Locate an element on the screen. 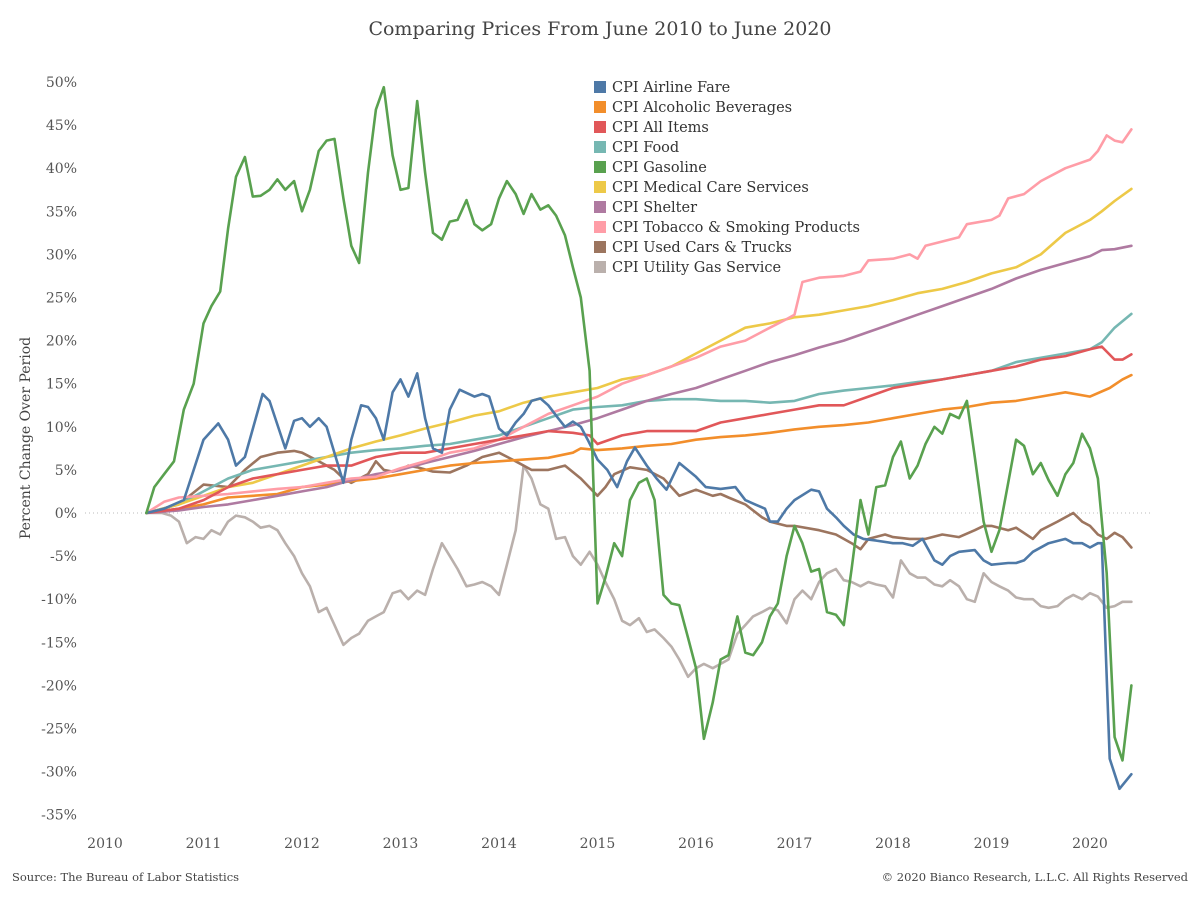 This screenshot has height=900, width=1200. x-tick-label: 2020 is located at coordinates (1090, 844).